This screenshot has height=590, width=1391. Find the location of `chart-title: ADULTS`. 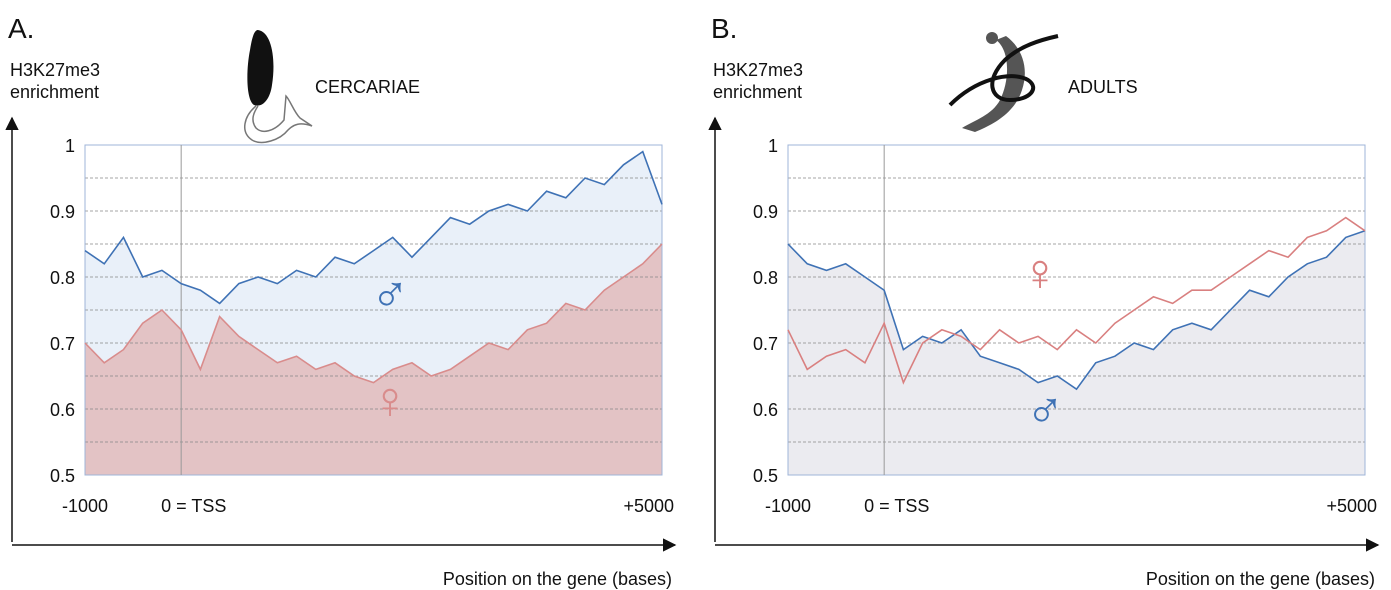

chart-title: ADULTS is located at coordinates (1103, 87).